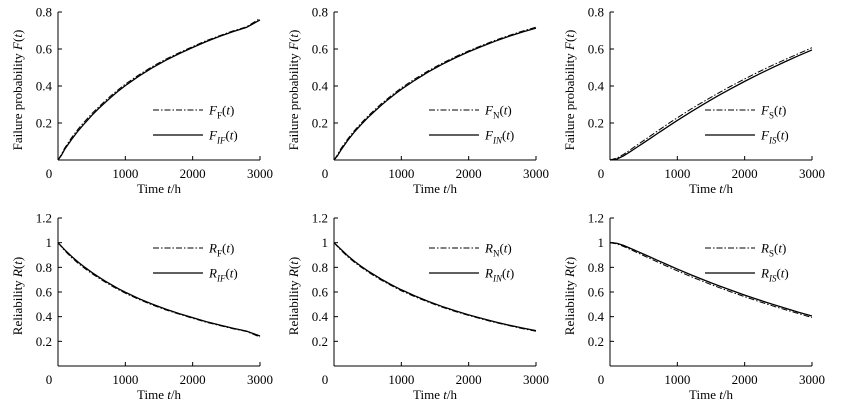 The height and width of the screenshot is (409, 855). I want to click on series-line-FIN, so click(435, 94).